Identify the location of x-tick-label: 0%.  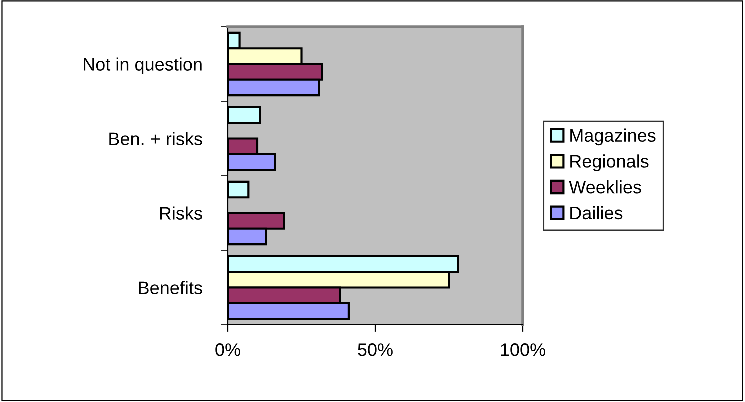
(228, 350).